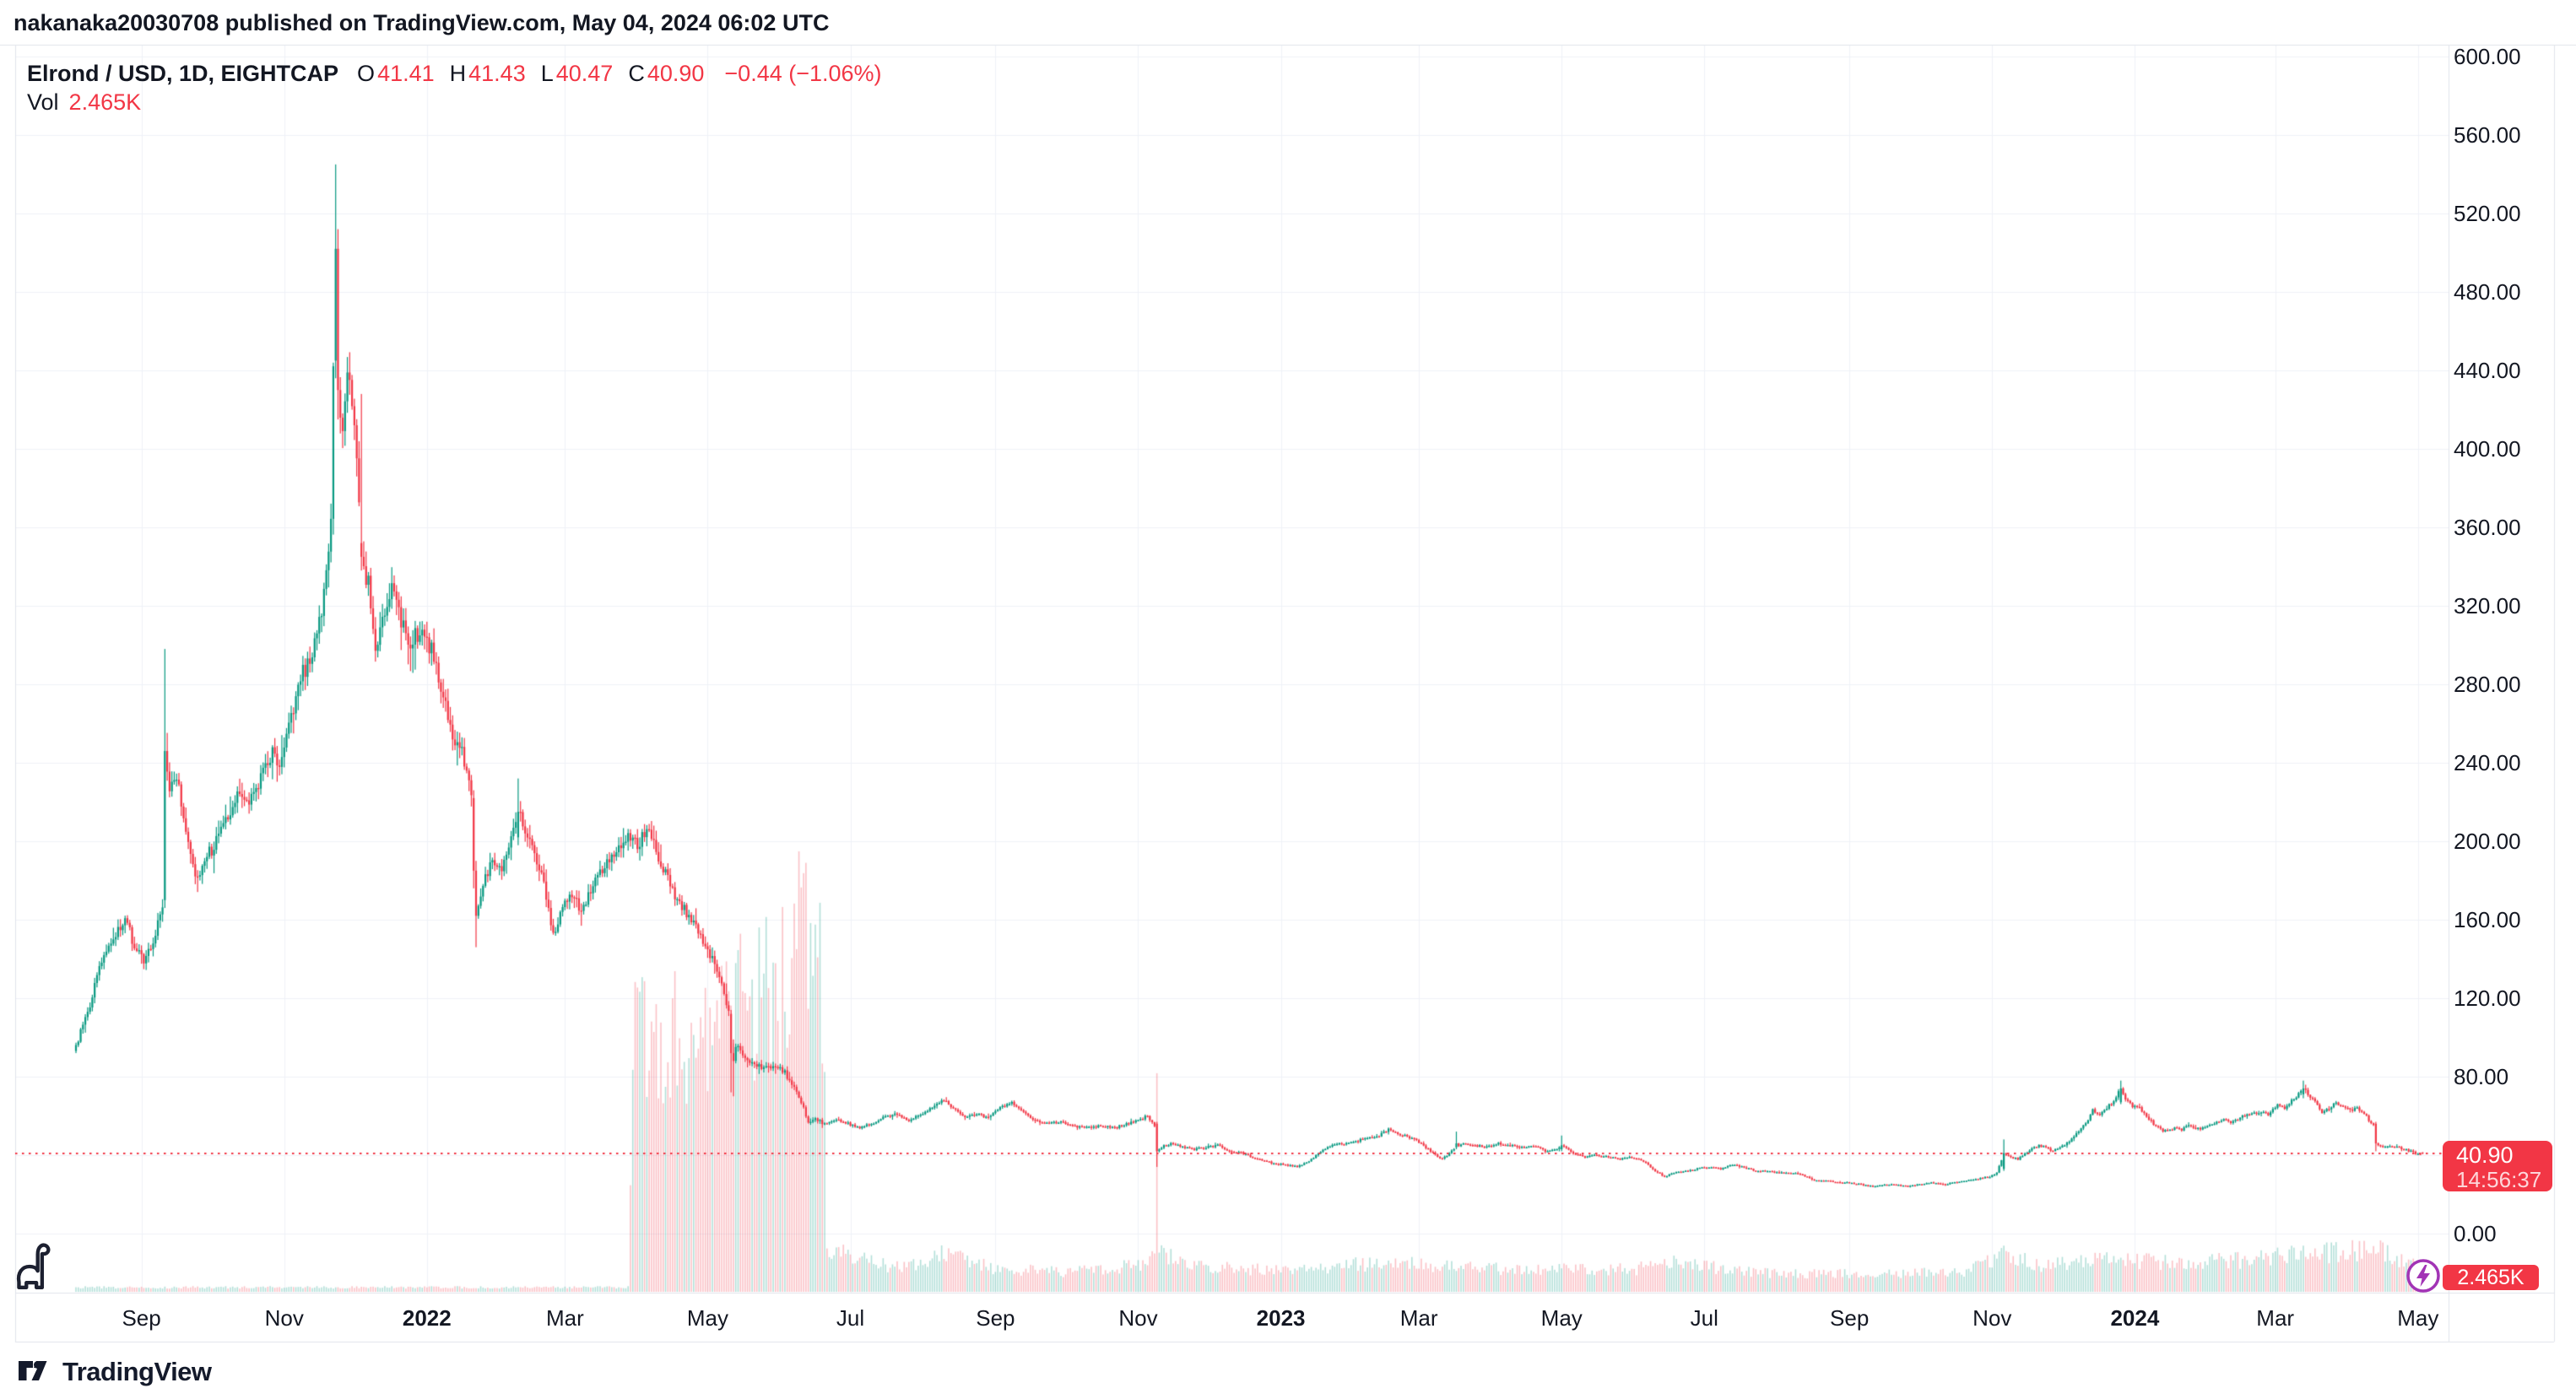 The height and width of the screenshot is (1399, 2576). What do you see at coordinates (803, 73) in the screenshot?
I see `change-value: −0.44 (−1.06%)` at bounding box center [803, 73].